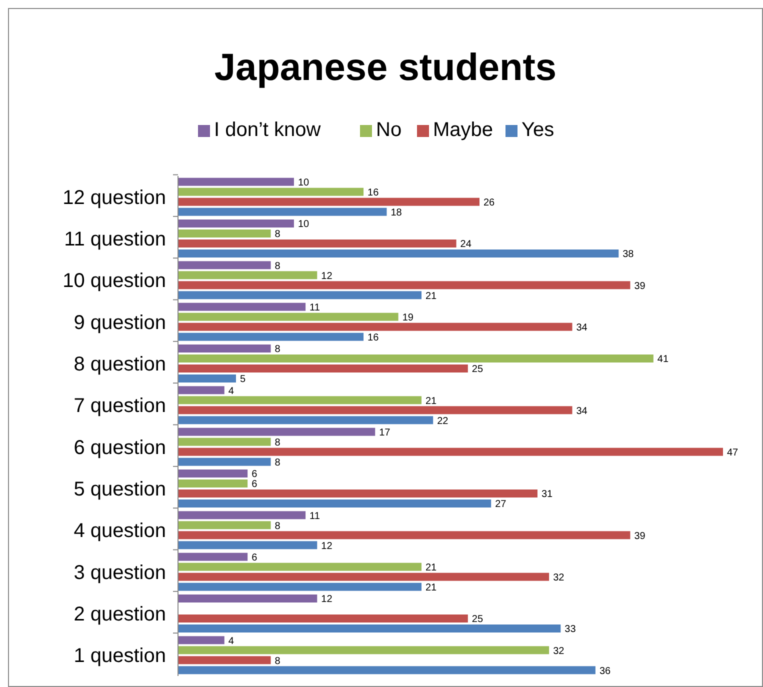  Describe the element at coordinates (466, 244) in the screenshot. I see `data-label: 24` at that location.